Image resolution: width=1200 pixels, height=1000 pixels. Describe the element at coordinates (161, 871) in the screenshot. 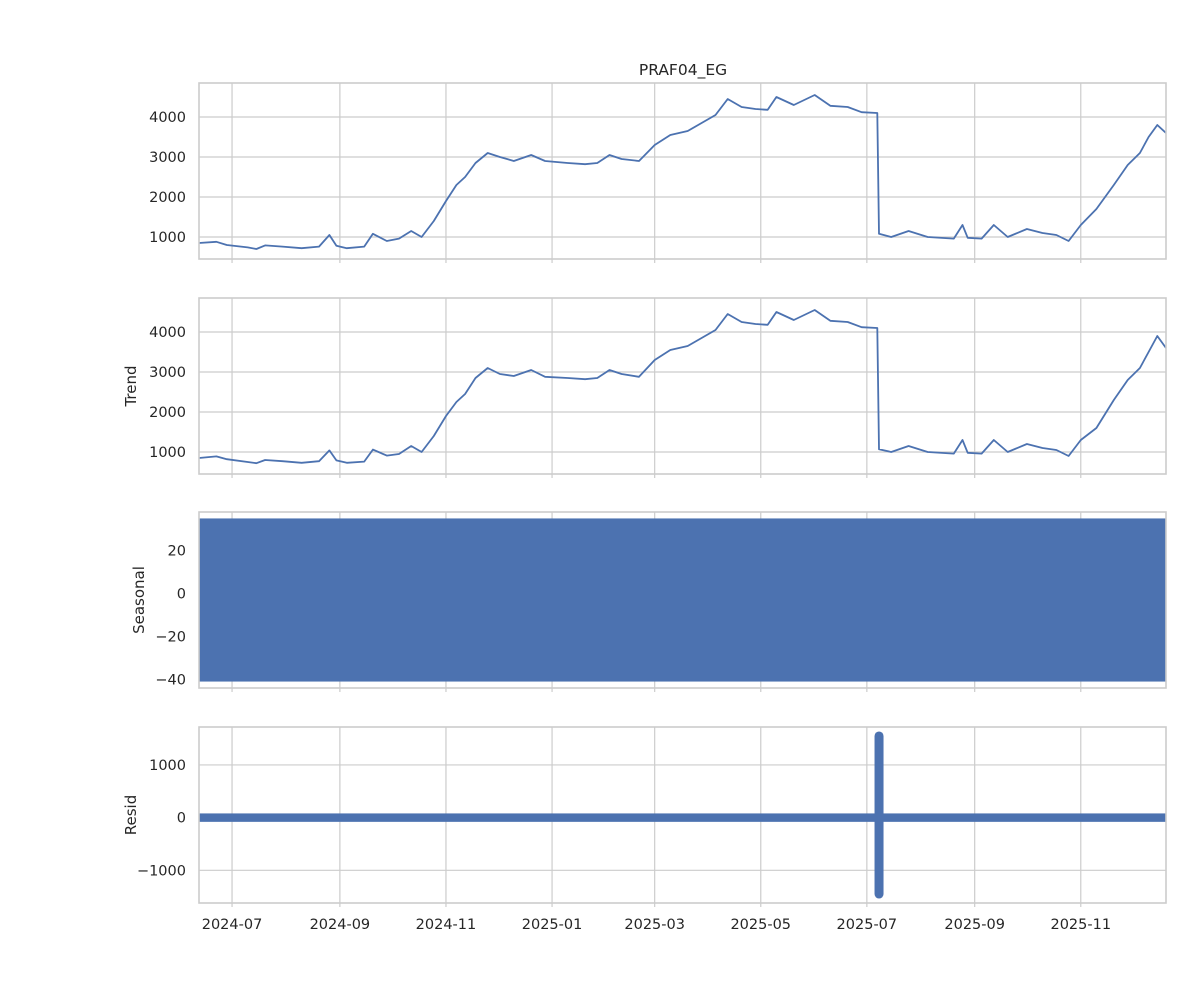

I see `y-tick-label: −1000` at that location.